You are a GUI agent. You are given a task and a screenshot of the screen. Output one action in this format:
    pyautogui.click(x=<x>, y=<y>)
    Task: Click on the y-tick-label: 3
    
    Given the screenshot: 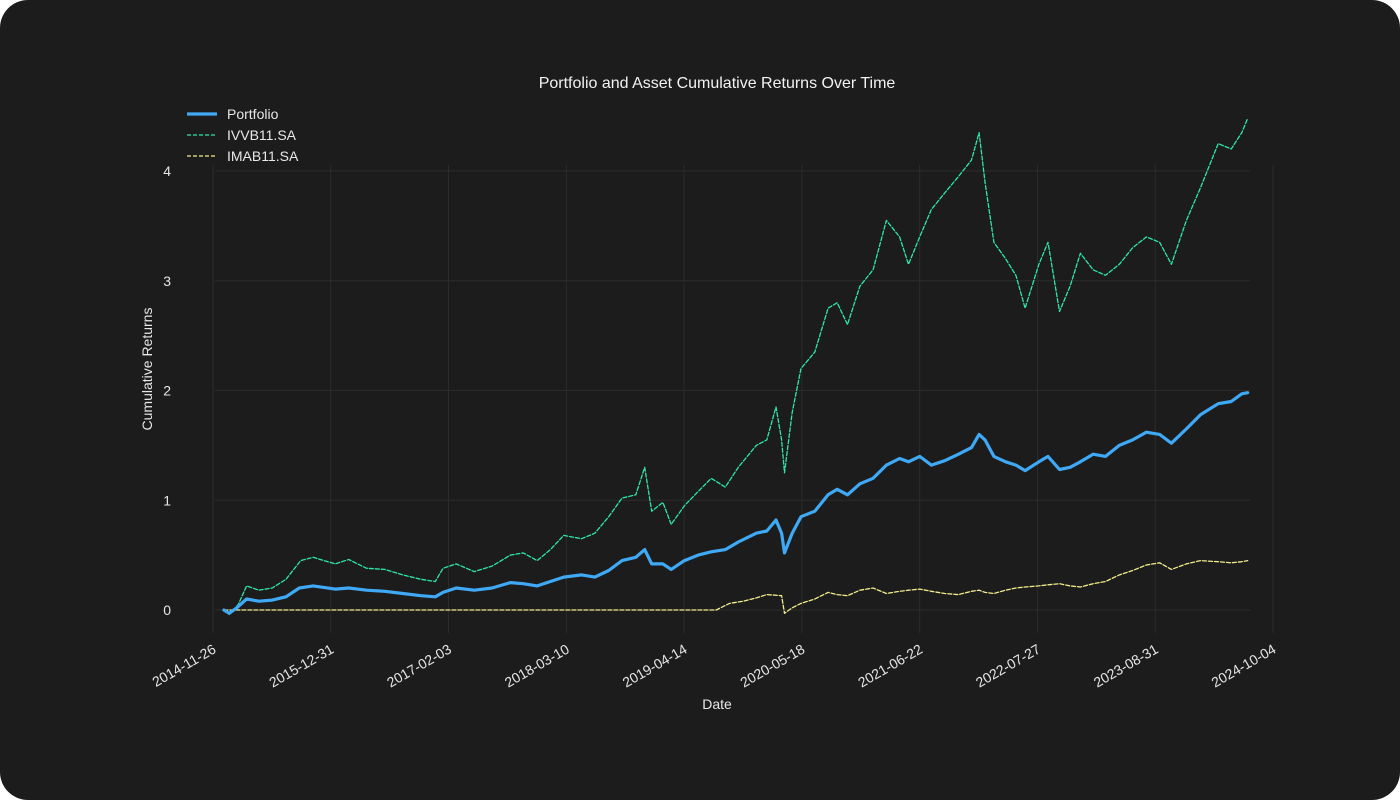 What is the action you would take?
    pyautogui.click(x=167, y=281)
    